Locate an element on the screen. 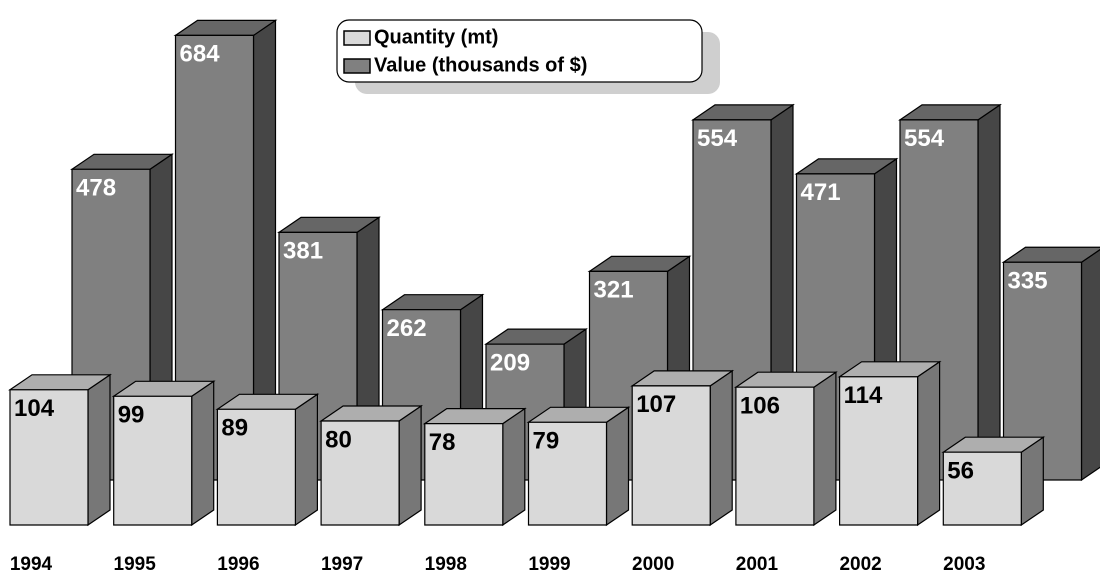  data-label: 99 is located at coordinates (131, 415).